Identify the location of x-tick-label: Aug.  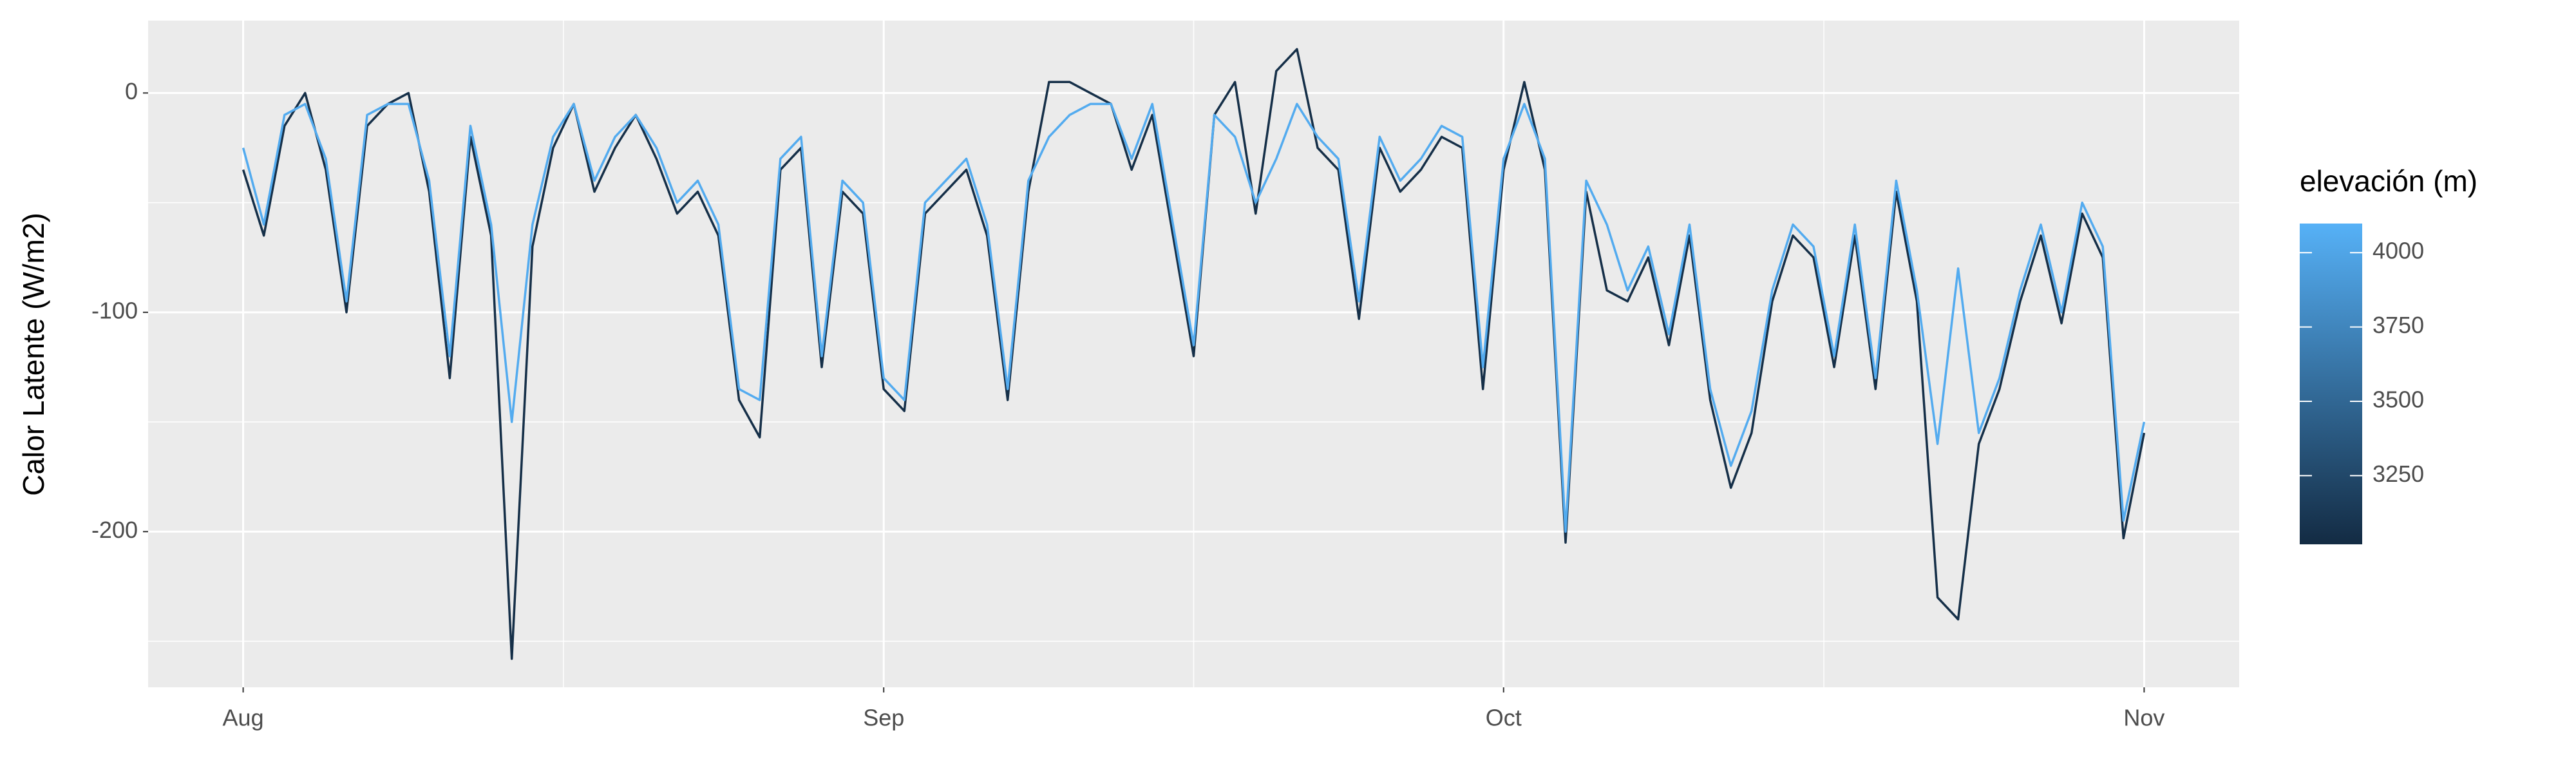
(243, 718).